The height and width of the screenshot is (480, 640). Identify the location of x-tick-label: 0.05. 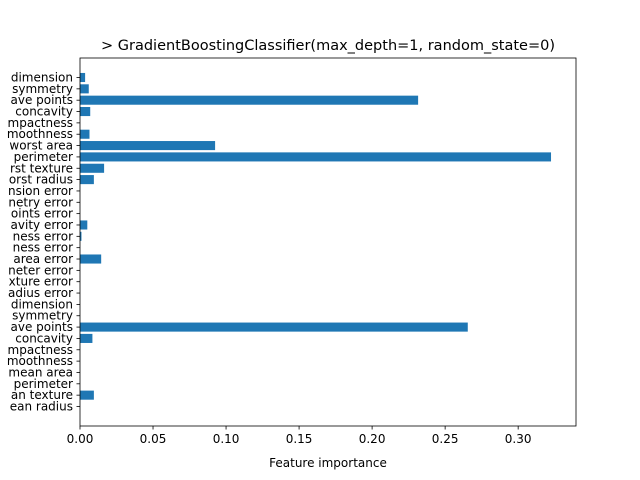
(153, 439).